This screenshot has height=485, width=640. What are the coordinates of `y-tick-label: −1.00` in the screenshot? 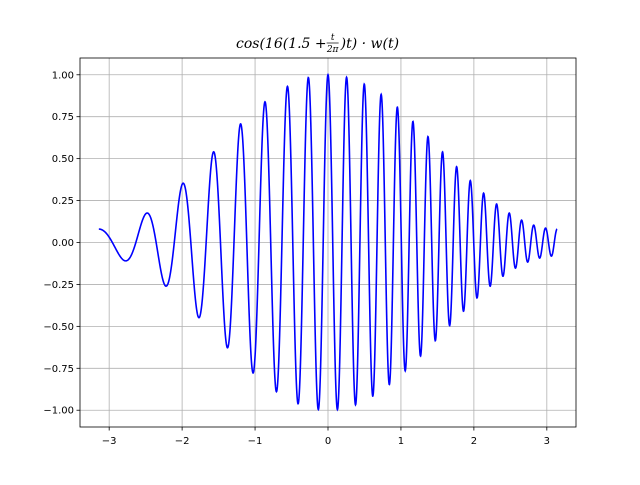 It's located at (58, 411).